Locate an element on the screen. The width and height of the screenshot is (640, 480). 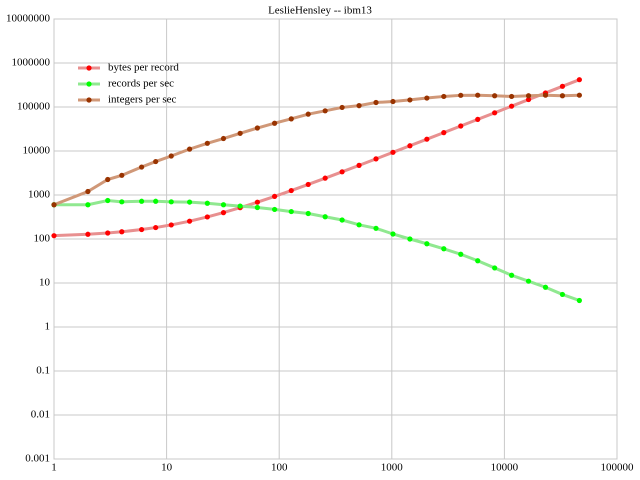
y-tick-label: 0.1 is located at coordinates (43, 371).